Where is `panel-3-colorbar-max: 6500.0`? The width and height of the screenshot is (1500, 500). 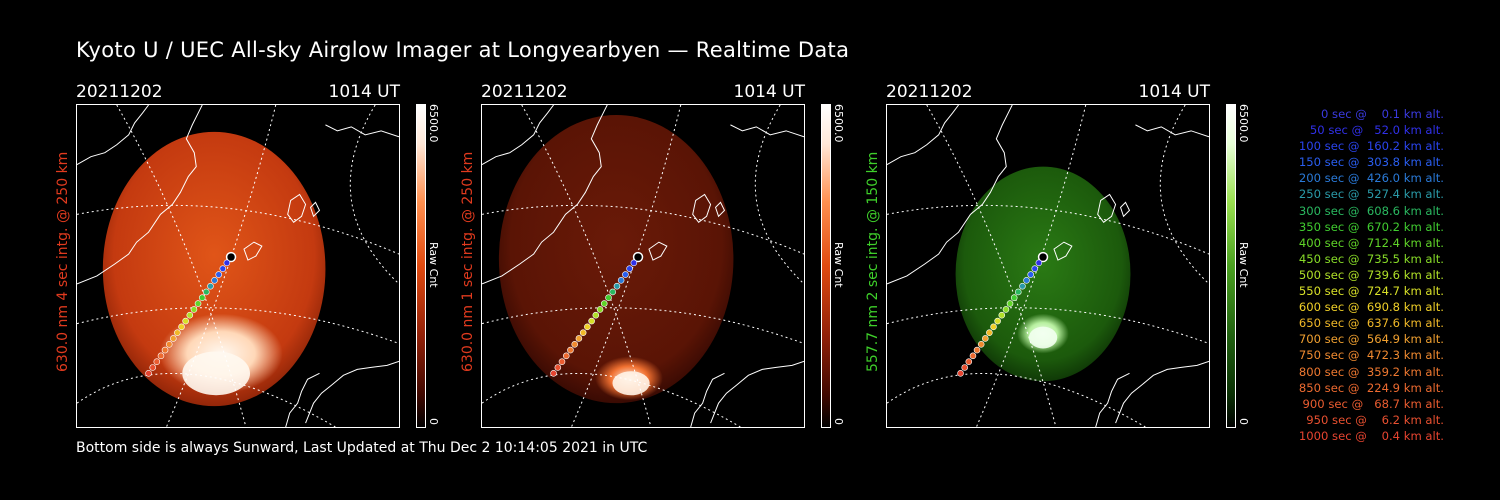 panel-3-colorbar-max: 6500.0 is located at coordinates (1243, 123).